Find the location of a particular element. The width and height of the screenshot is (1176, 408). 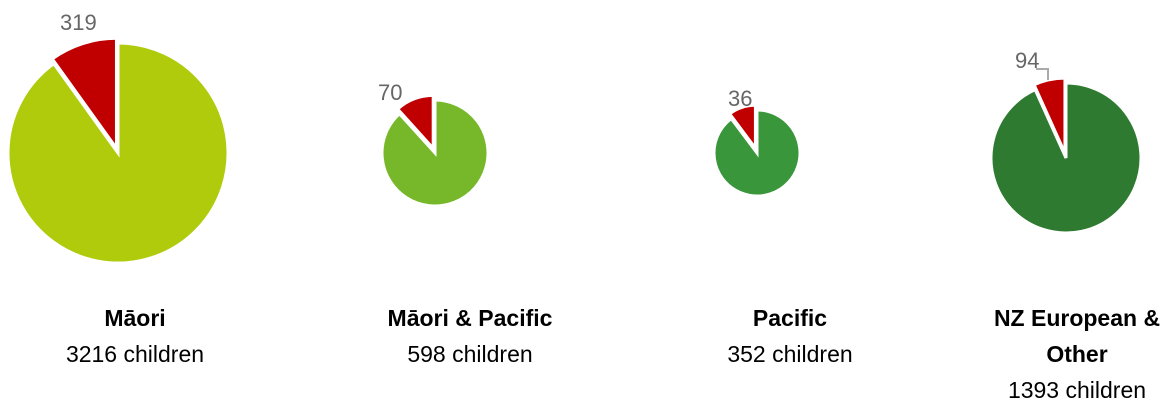

pie-title: Pacific is located at coordinates (790, 318).